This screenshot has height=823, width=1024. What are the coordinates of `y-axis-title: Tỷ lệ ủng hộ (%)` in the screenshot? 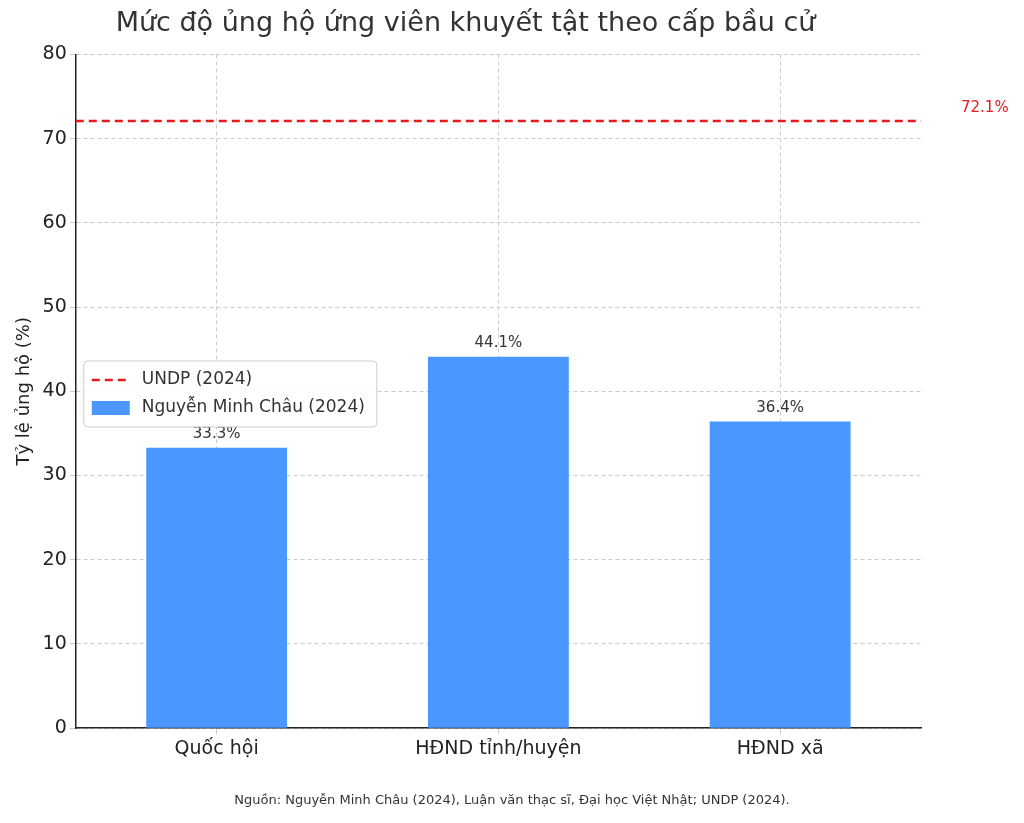 It's located at (23, 392).